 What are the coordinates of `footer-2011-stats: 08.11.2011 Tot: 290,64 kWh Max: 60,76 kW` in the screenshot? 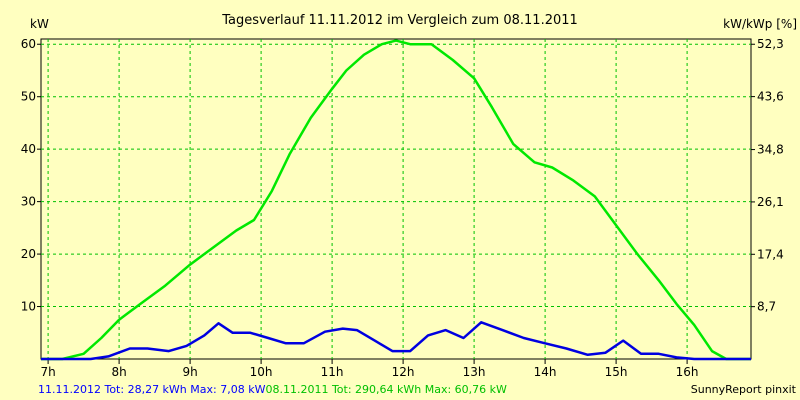 It's located at (386, 389).